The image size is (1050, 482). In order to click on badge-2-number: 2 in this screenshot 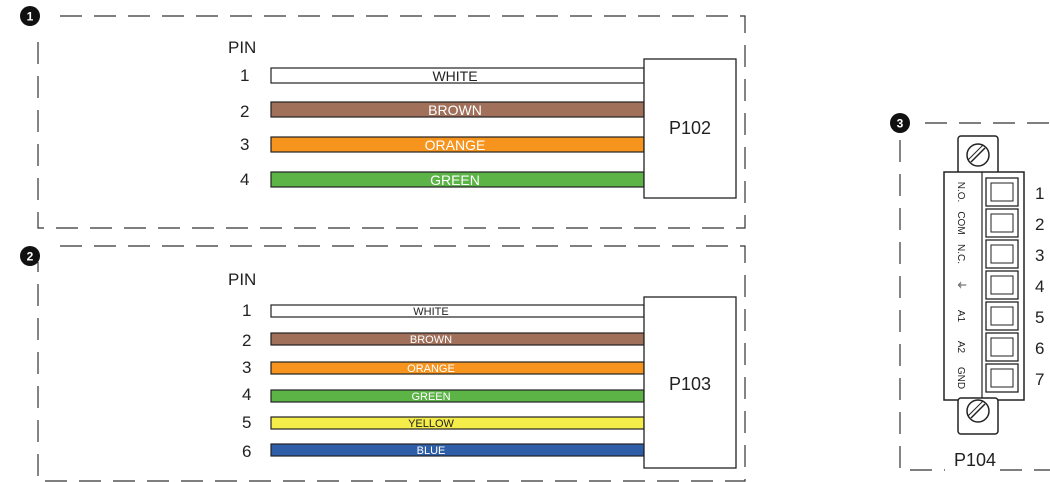, I will do `click(30, 257)`.